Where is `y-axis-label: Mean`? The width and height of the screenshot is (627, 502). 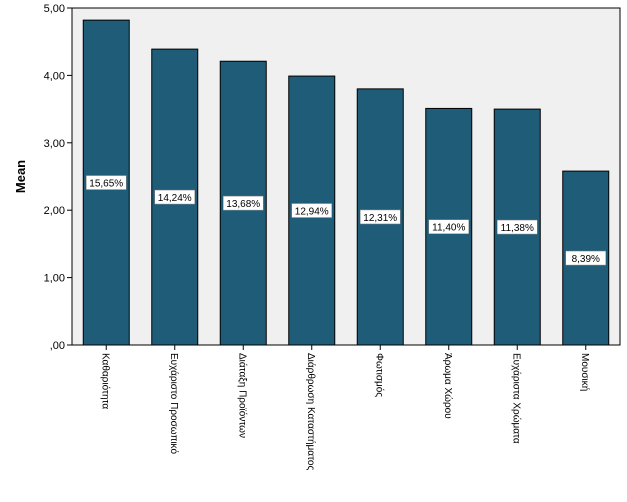
y-axis-label: Mean is located at coordinates (20, 176).